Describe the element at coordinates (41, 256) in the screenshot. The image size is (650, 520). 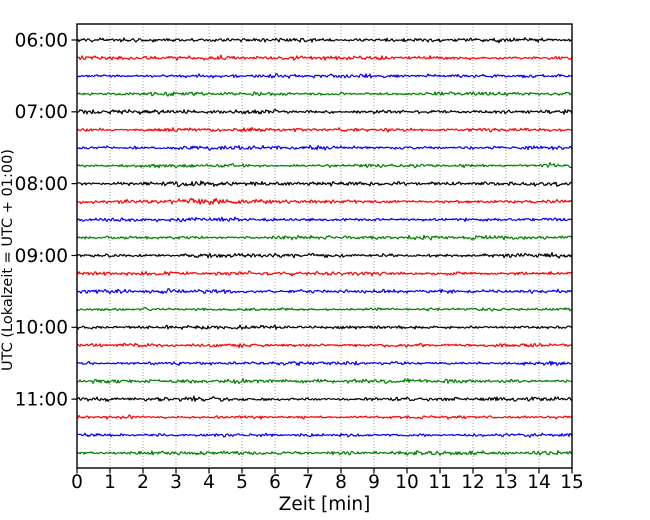
I see `y-tick-label: 09:00` at that location.